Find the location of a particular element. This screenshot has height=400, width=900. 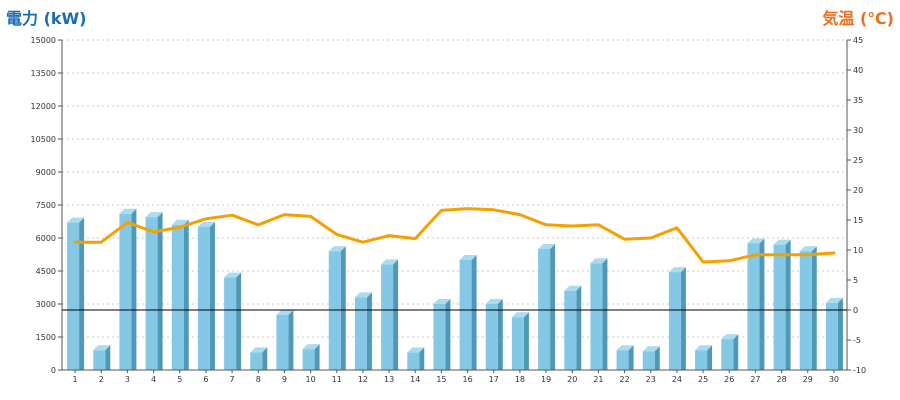

x-tick-label: 24 is located at coordinates (677, 379).